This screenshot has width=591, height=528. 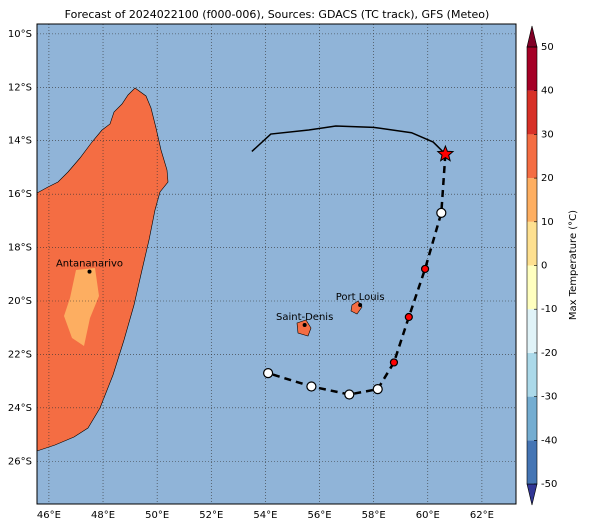 I want to click on colorbar-extend-high, so click(x=532, y=36).